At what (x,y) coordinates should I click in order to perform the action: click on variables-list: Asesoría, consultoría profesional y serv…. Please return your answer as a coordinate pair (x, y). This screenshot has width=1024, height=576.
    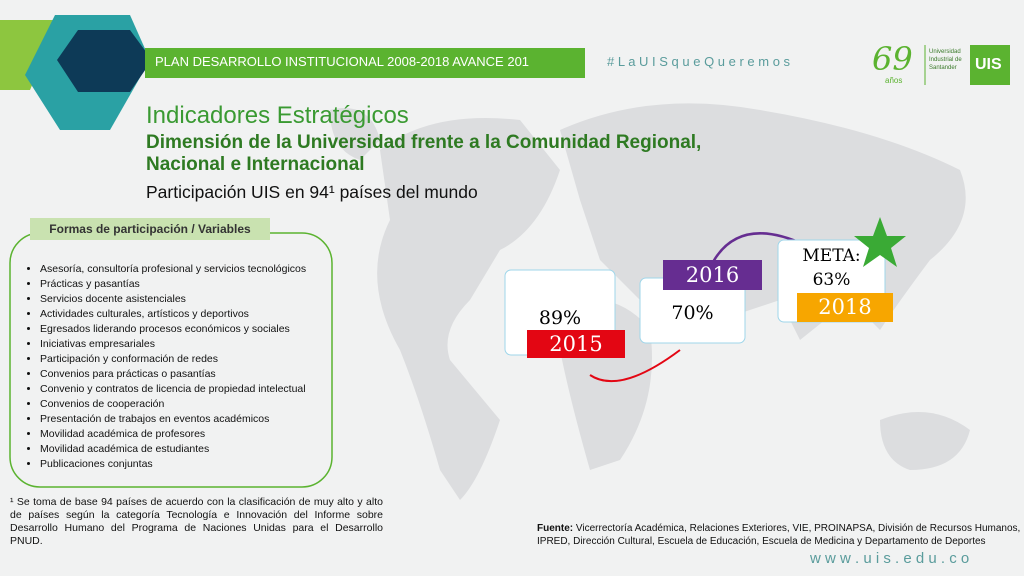
    Looking at the image, I should click on (177, 367).